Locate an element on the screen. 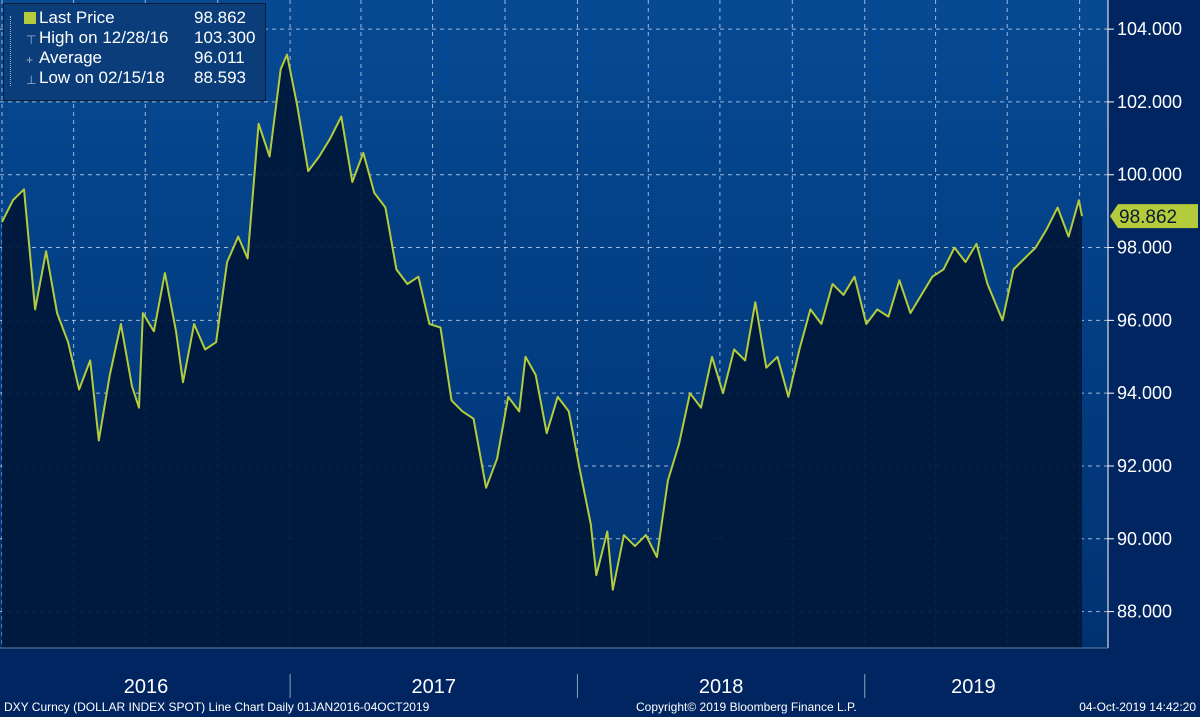 The height and width of the screenshot is (717, 1200). high-marker-icon: ⊤ is located at coordinates (31, 40).